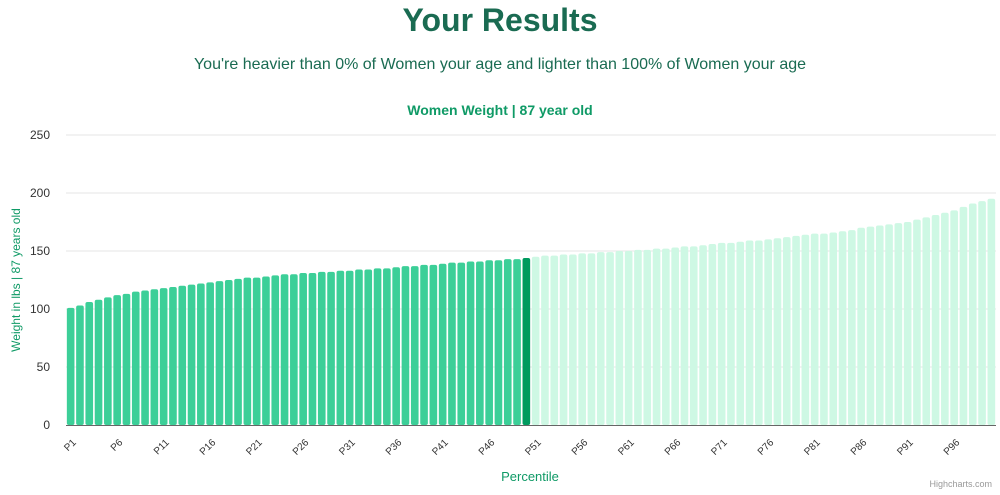 The width and height of the screenshot is (1000, 495). Describe the element at coordinates (424, 344) in the screenshot. I see `bar-p39` at that location.